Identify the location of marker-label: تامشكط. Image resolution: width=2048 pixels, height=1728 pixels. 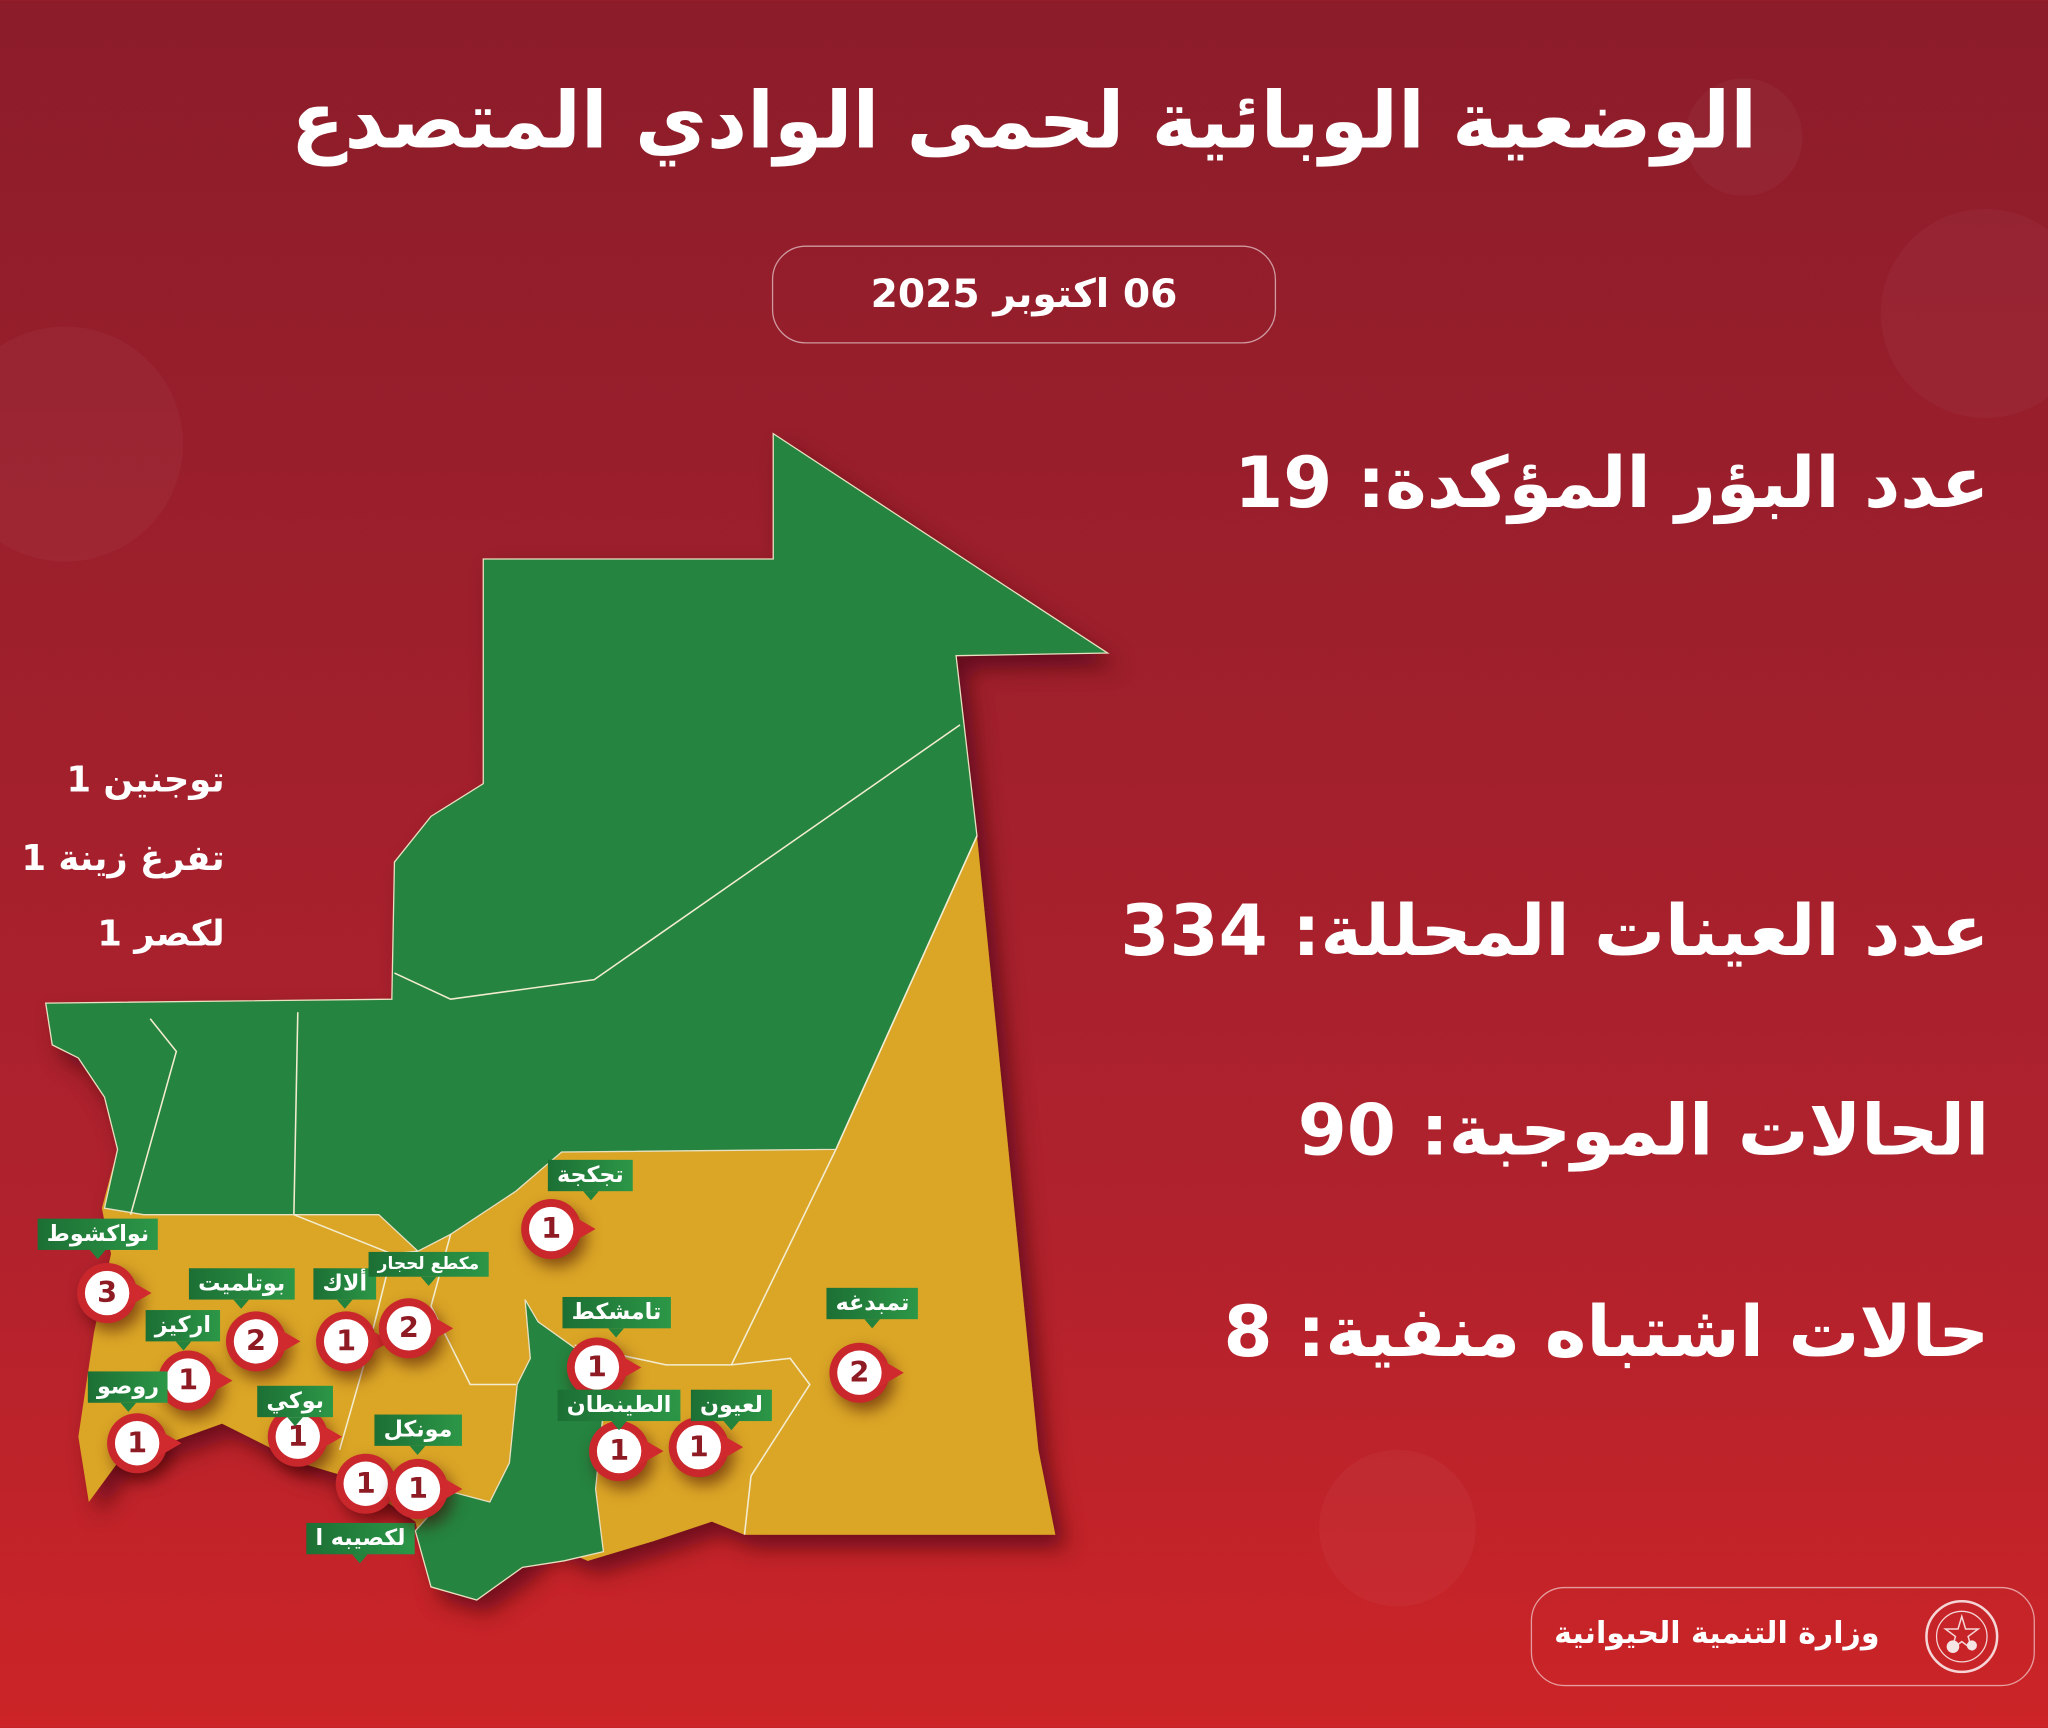
(616, 1317).